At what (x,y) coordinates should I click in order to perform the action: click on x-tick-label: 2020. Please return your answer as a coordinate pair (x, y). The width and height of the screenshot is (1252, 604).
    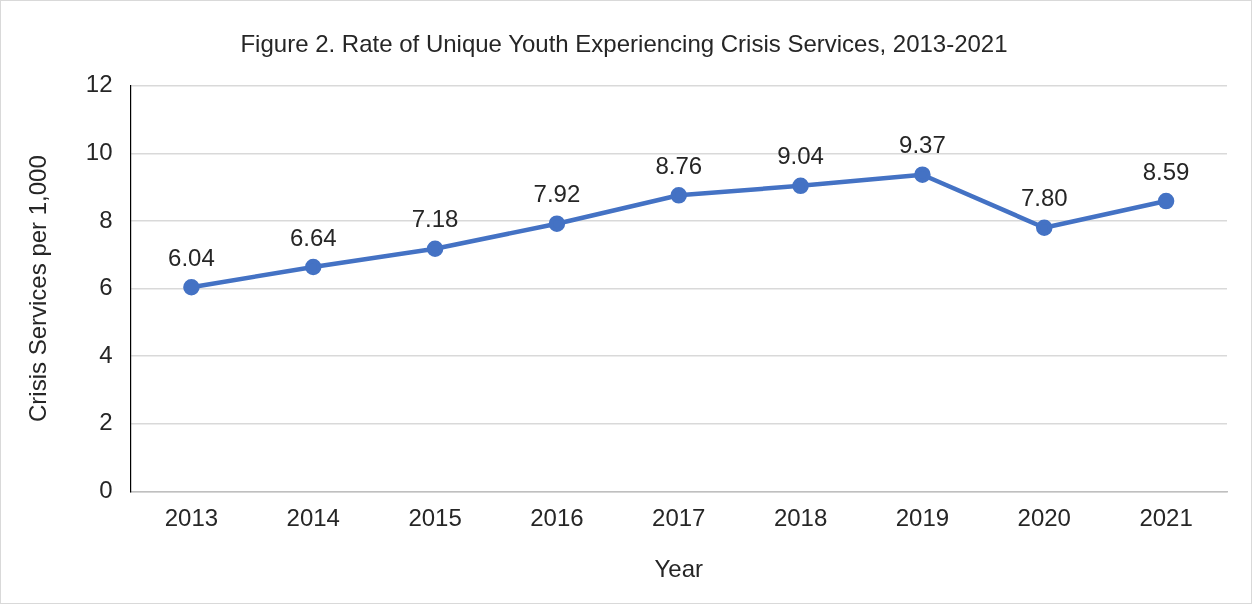
    Looking at the image, I should click on (1044, 518).